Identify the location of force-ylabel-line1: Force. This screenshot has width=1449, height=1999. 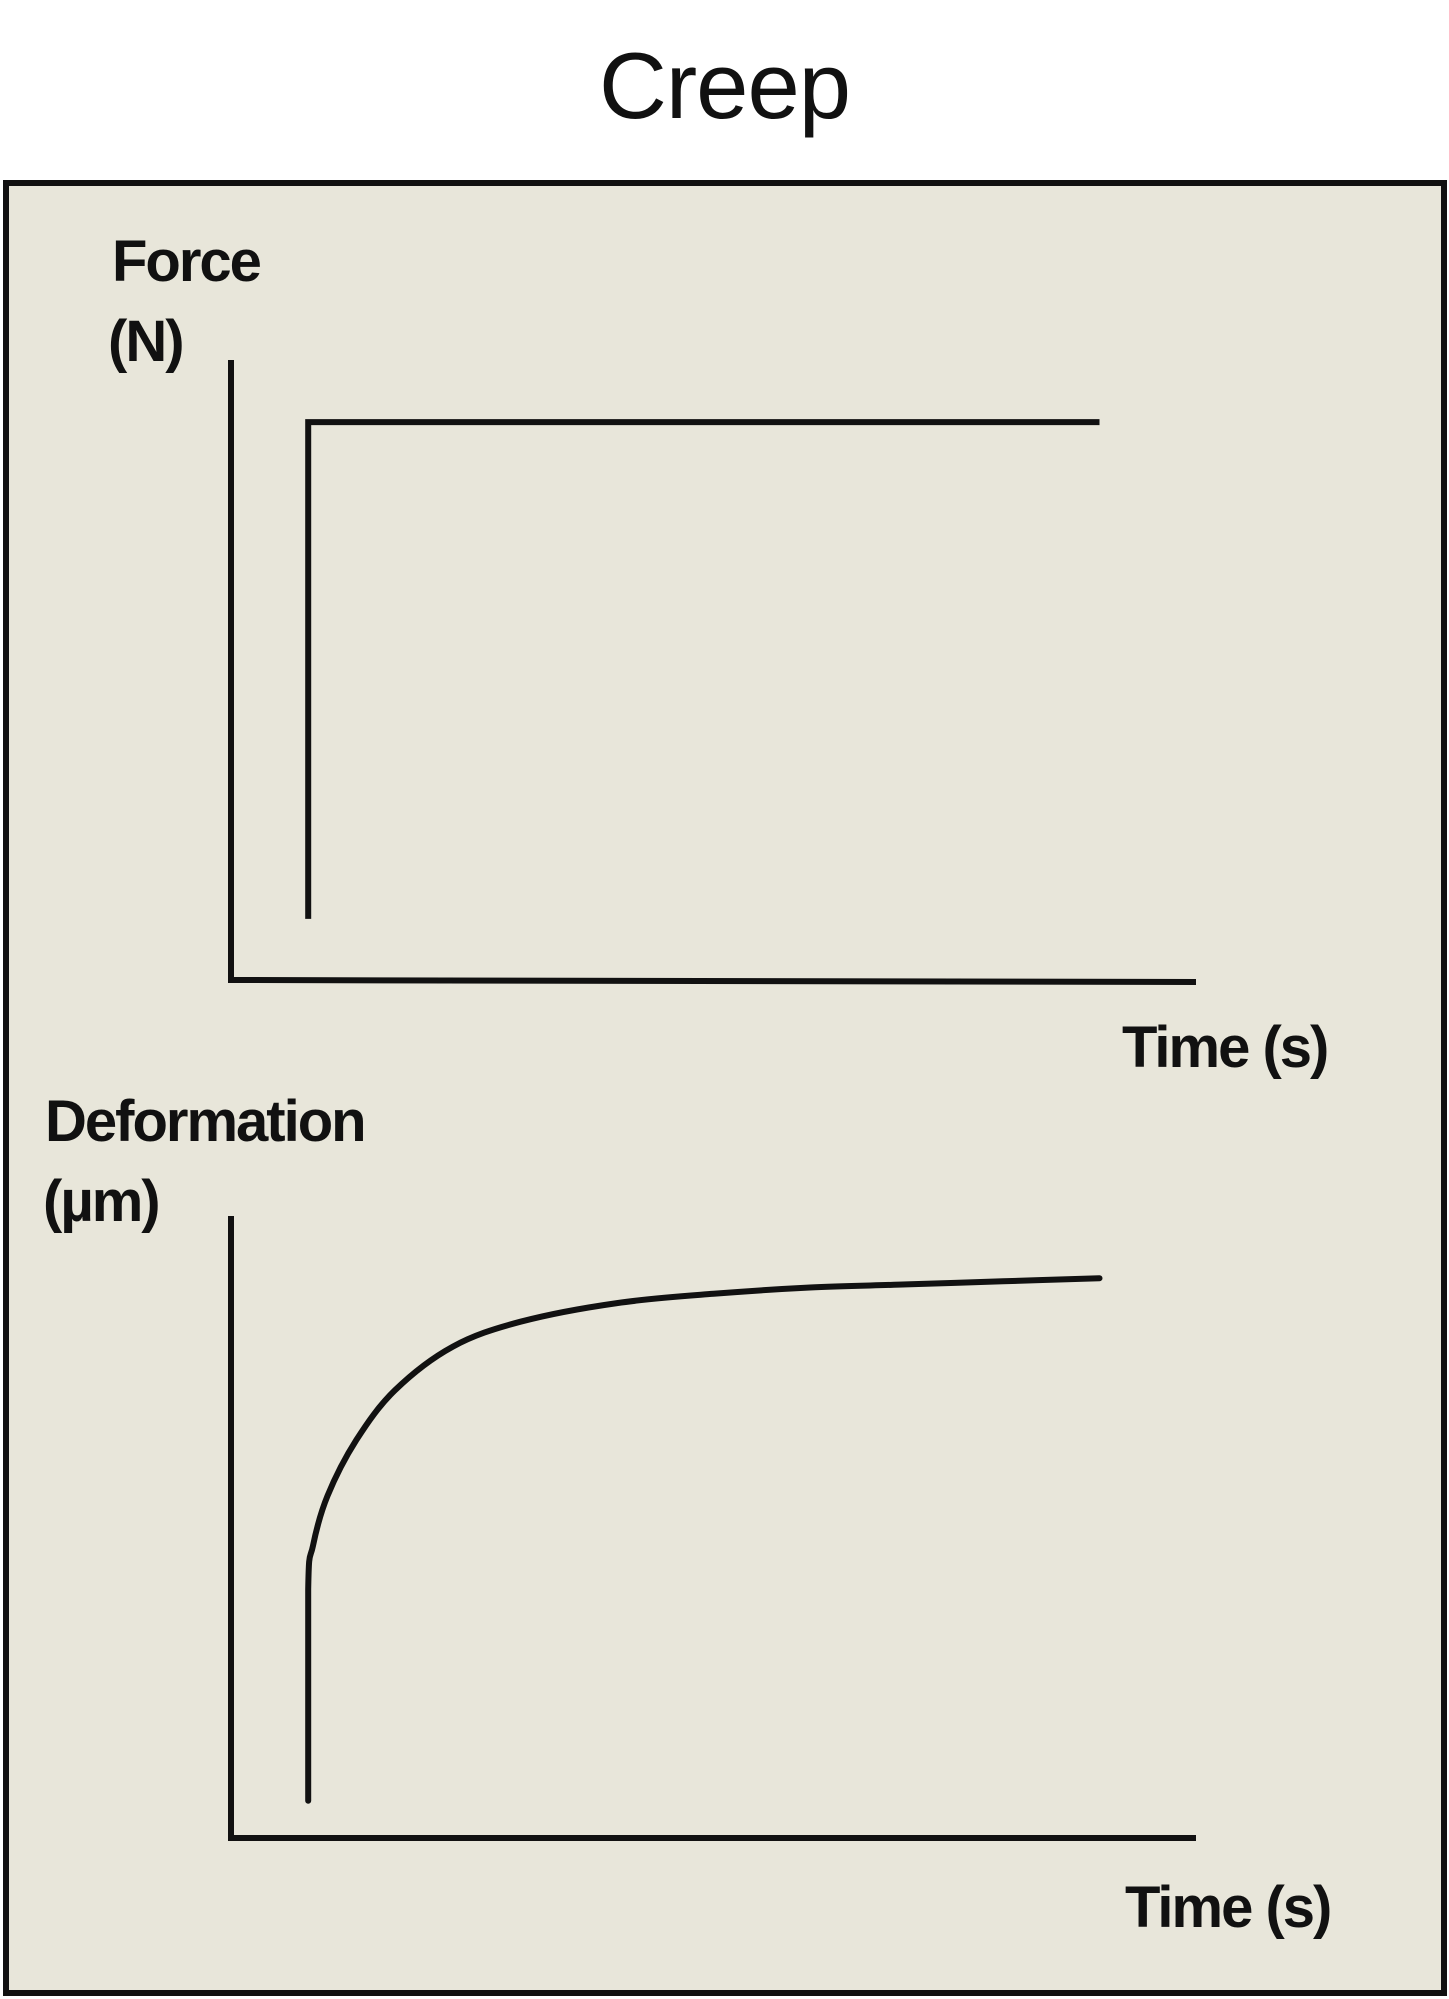
(186, 261).